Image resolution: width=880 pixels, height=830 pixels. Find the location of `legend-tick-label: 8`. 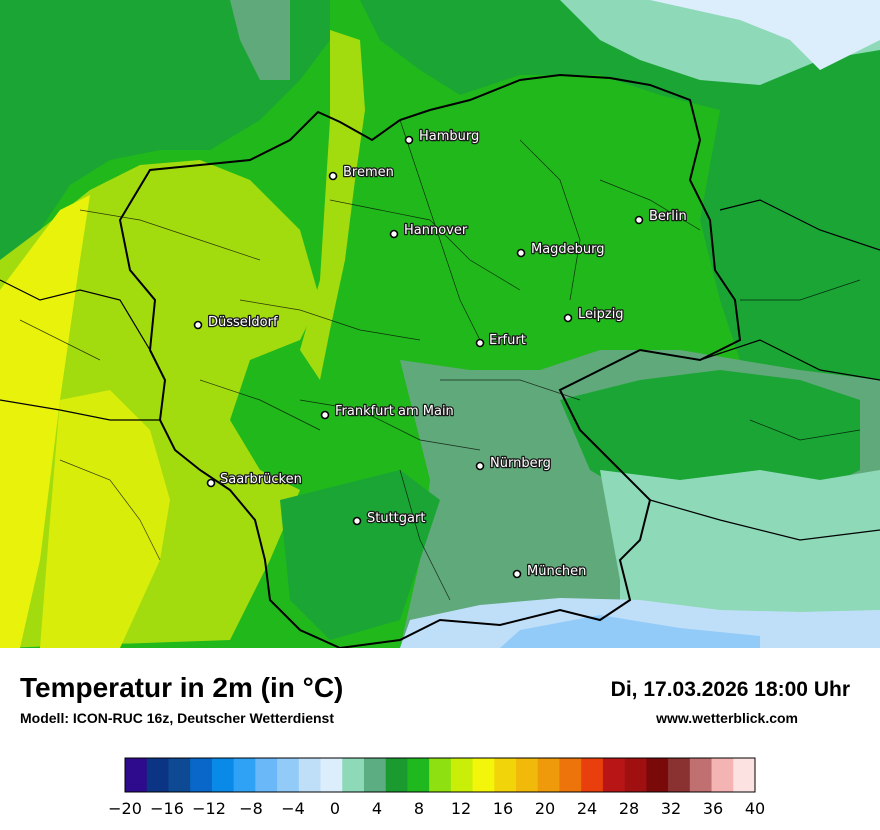

legend-tick-label: 8 is located at coordinates (419, 808).